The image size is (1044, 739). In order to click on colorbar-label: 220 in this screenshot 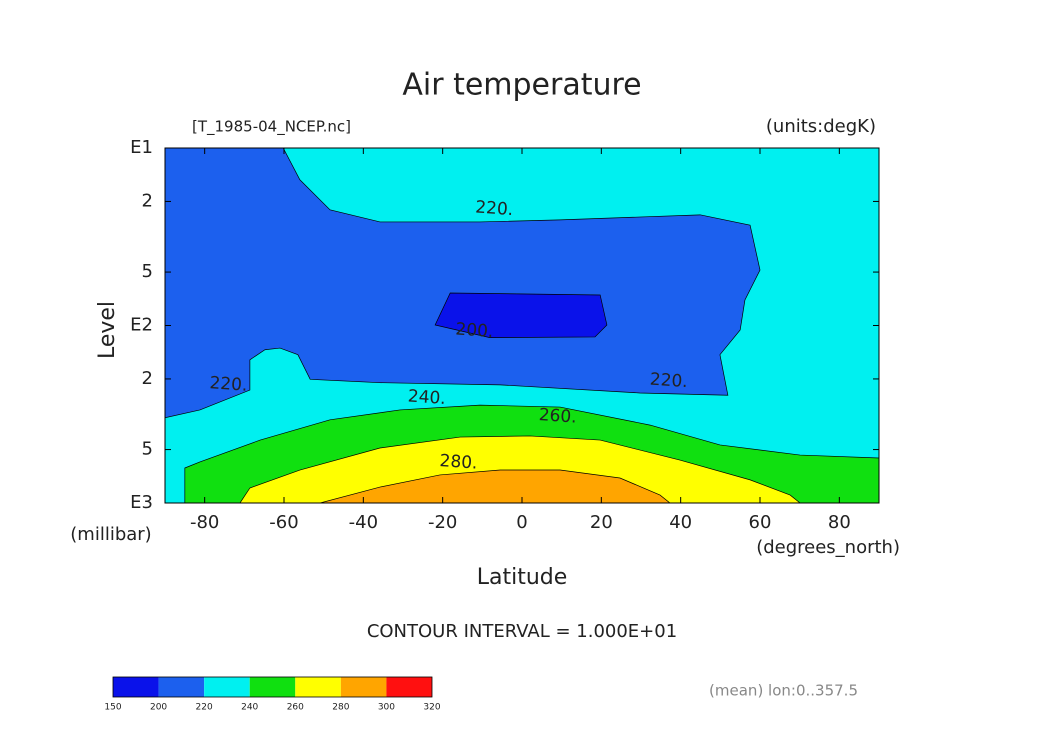, I will do `click(204, 708)`.